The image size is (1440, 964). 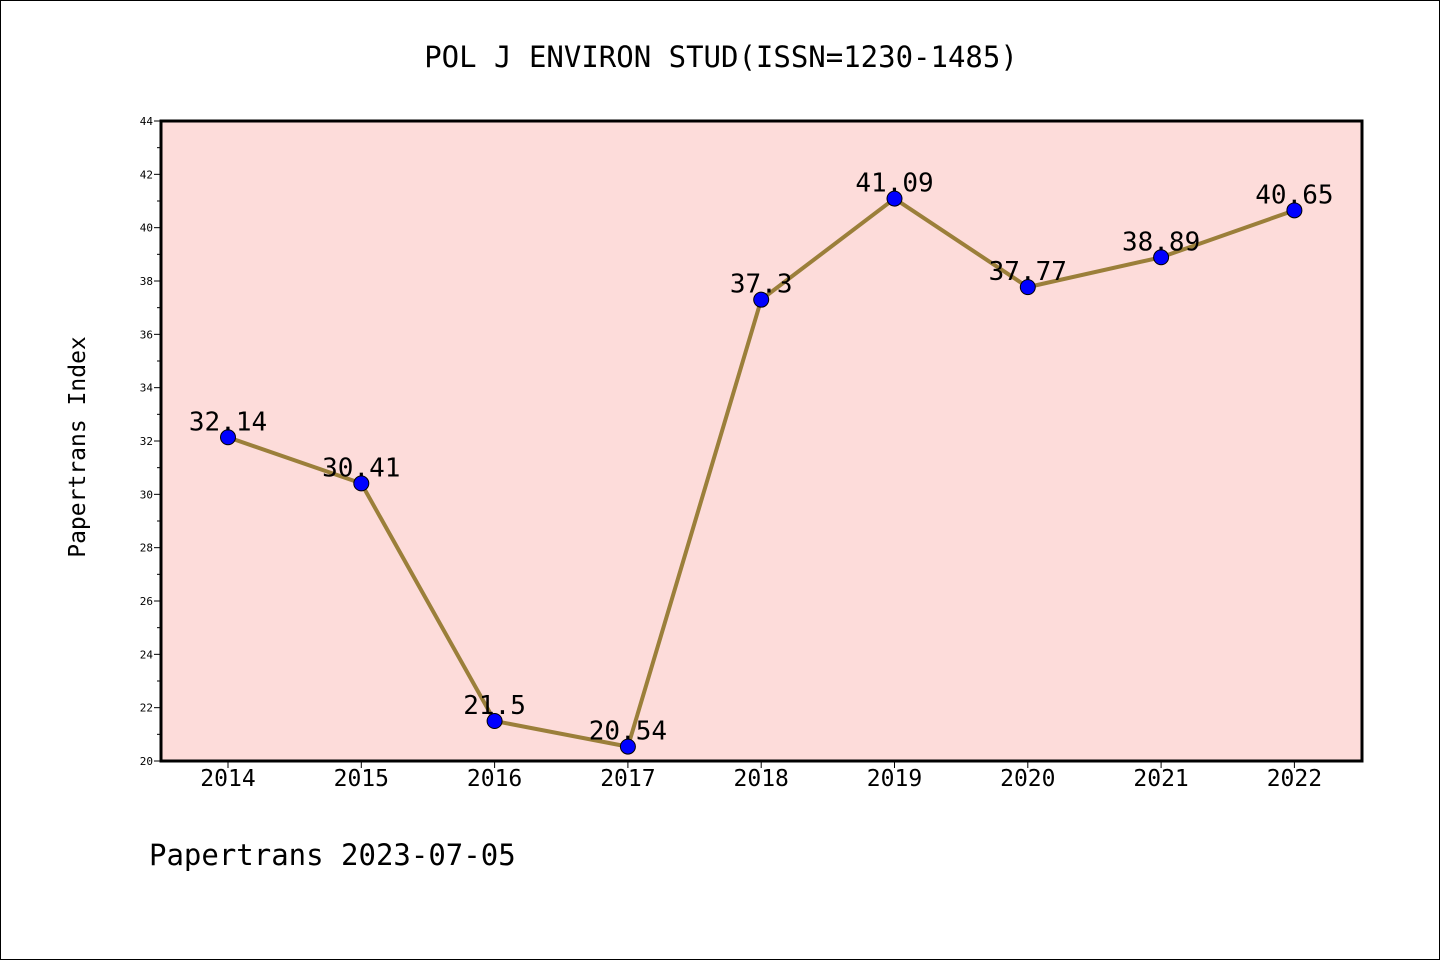 What do you see at coordinates (761, 285) in the screenshot?
I see `data-label: 37.3` at bounding box center [761, 285].